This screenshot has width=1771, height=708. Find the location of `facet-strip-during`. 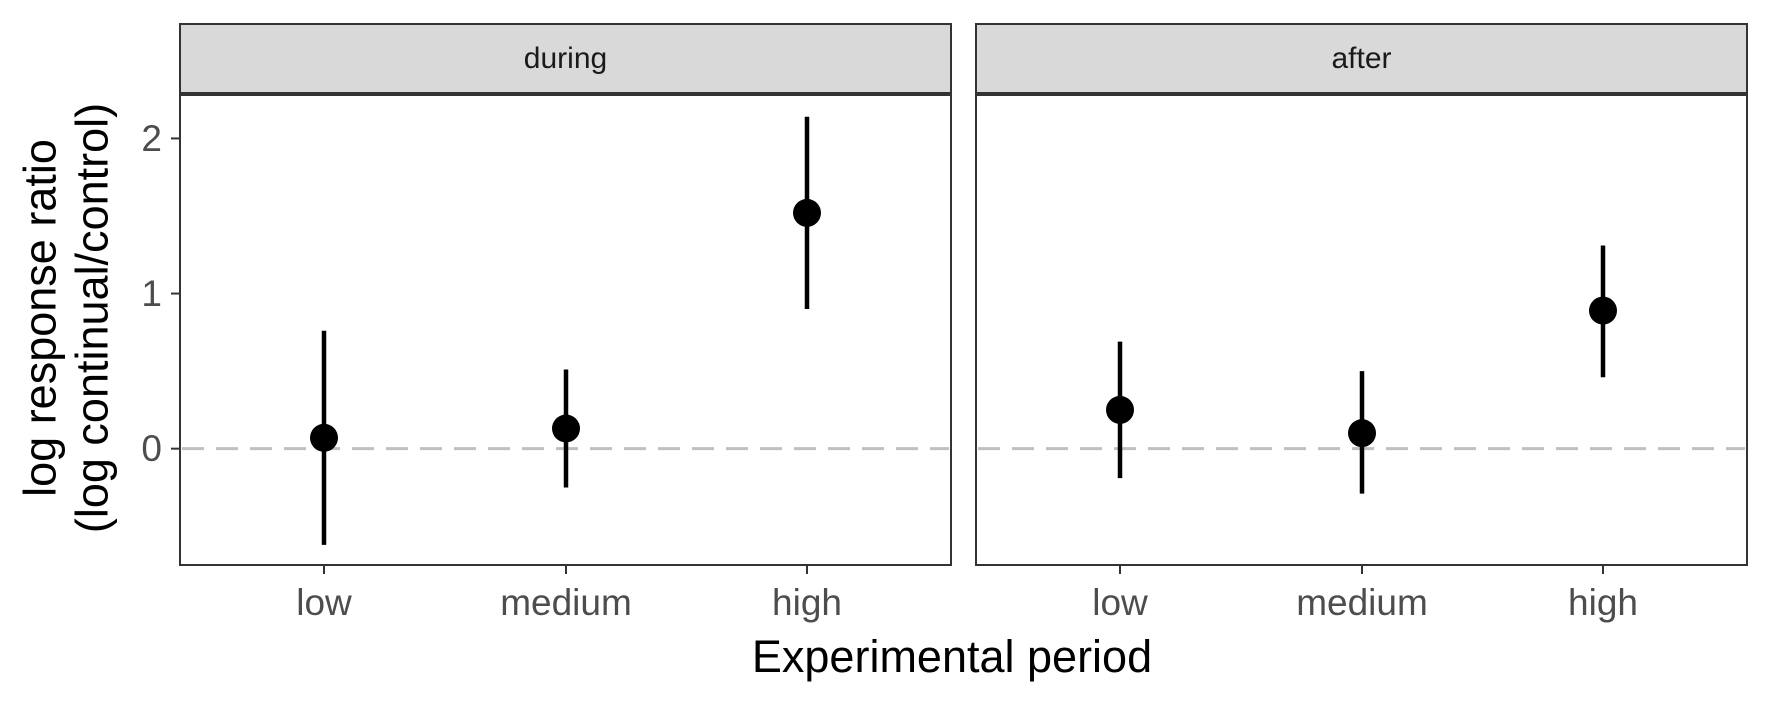

facet-strip-during is located at coordinates (565, 58).